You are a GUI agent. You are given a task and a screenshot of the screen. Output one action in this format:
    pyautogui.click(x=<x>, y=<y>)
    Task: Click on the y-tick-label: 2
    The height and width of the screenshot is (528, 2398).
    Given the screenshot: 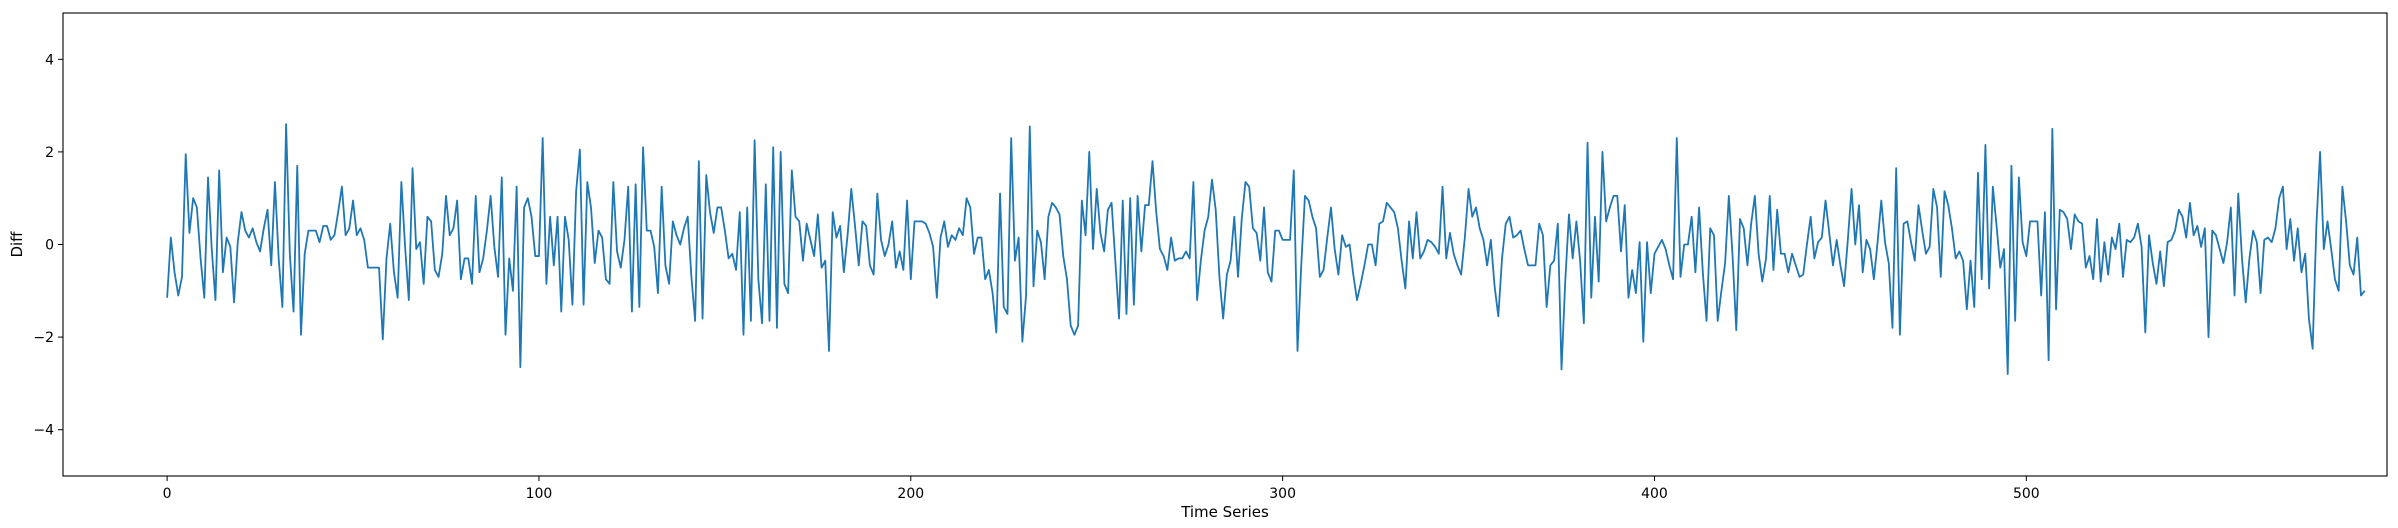 What is the action you would take?
    pyautogui.click(x=49, y=153)
    